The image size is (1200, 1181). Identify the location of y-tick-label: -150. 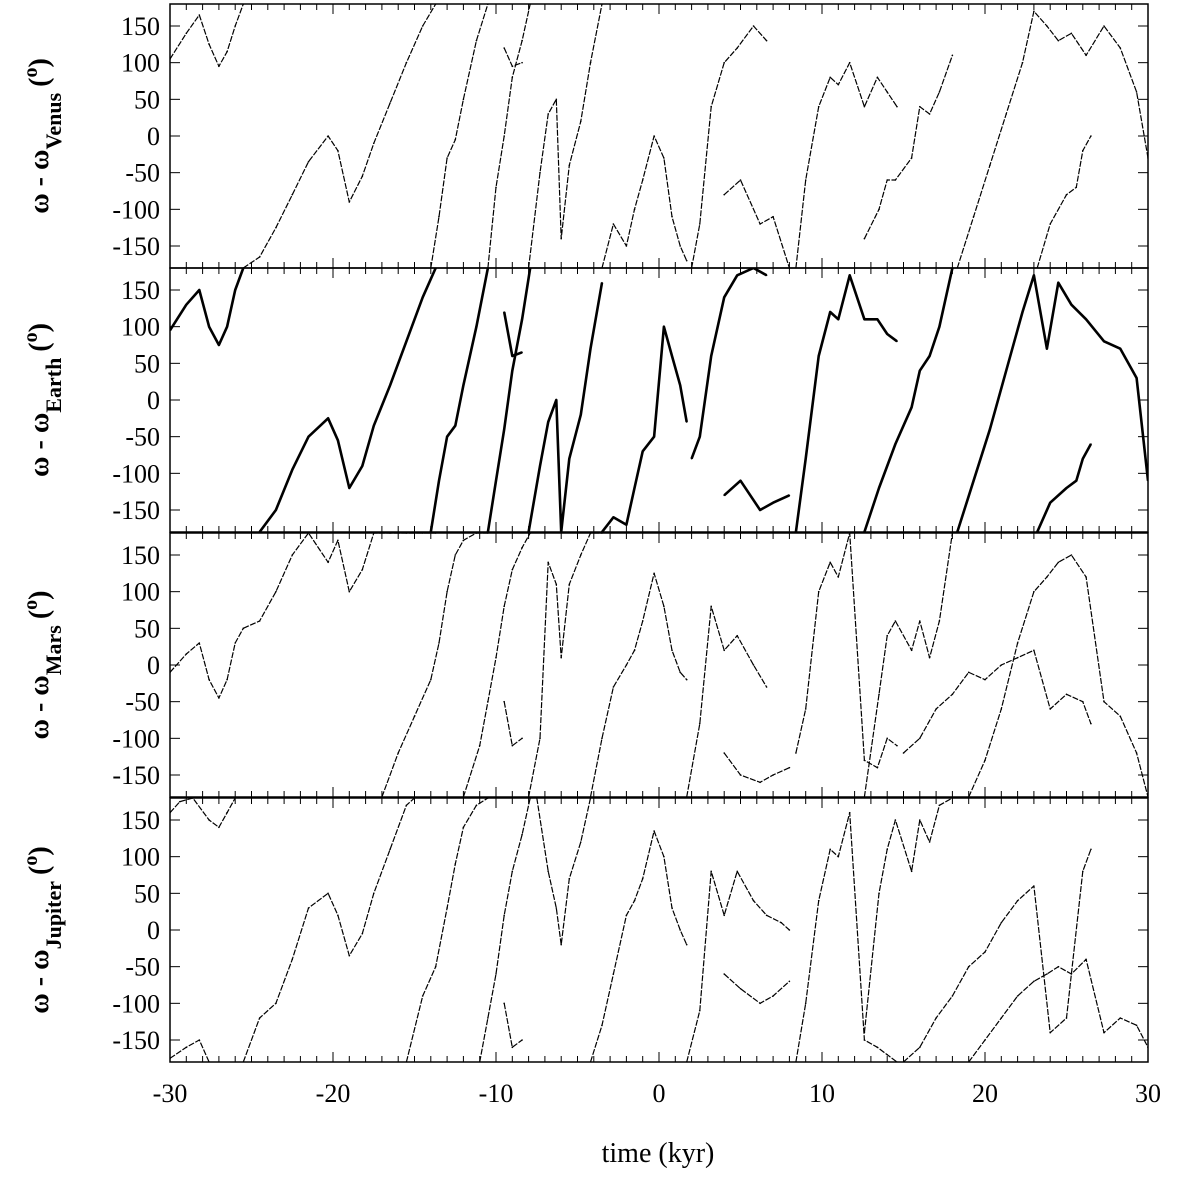
(136, 246).